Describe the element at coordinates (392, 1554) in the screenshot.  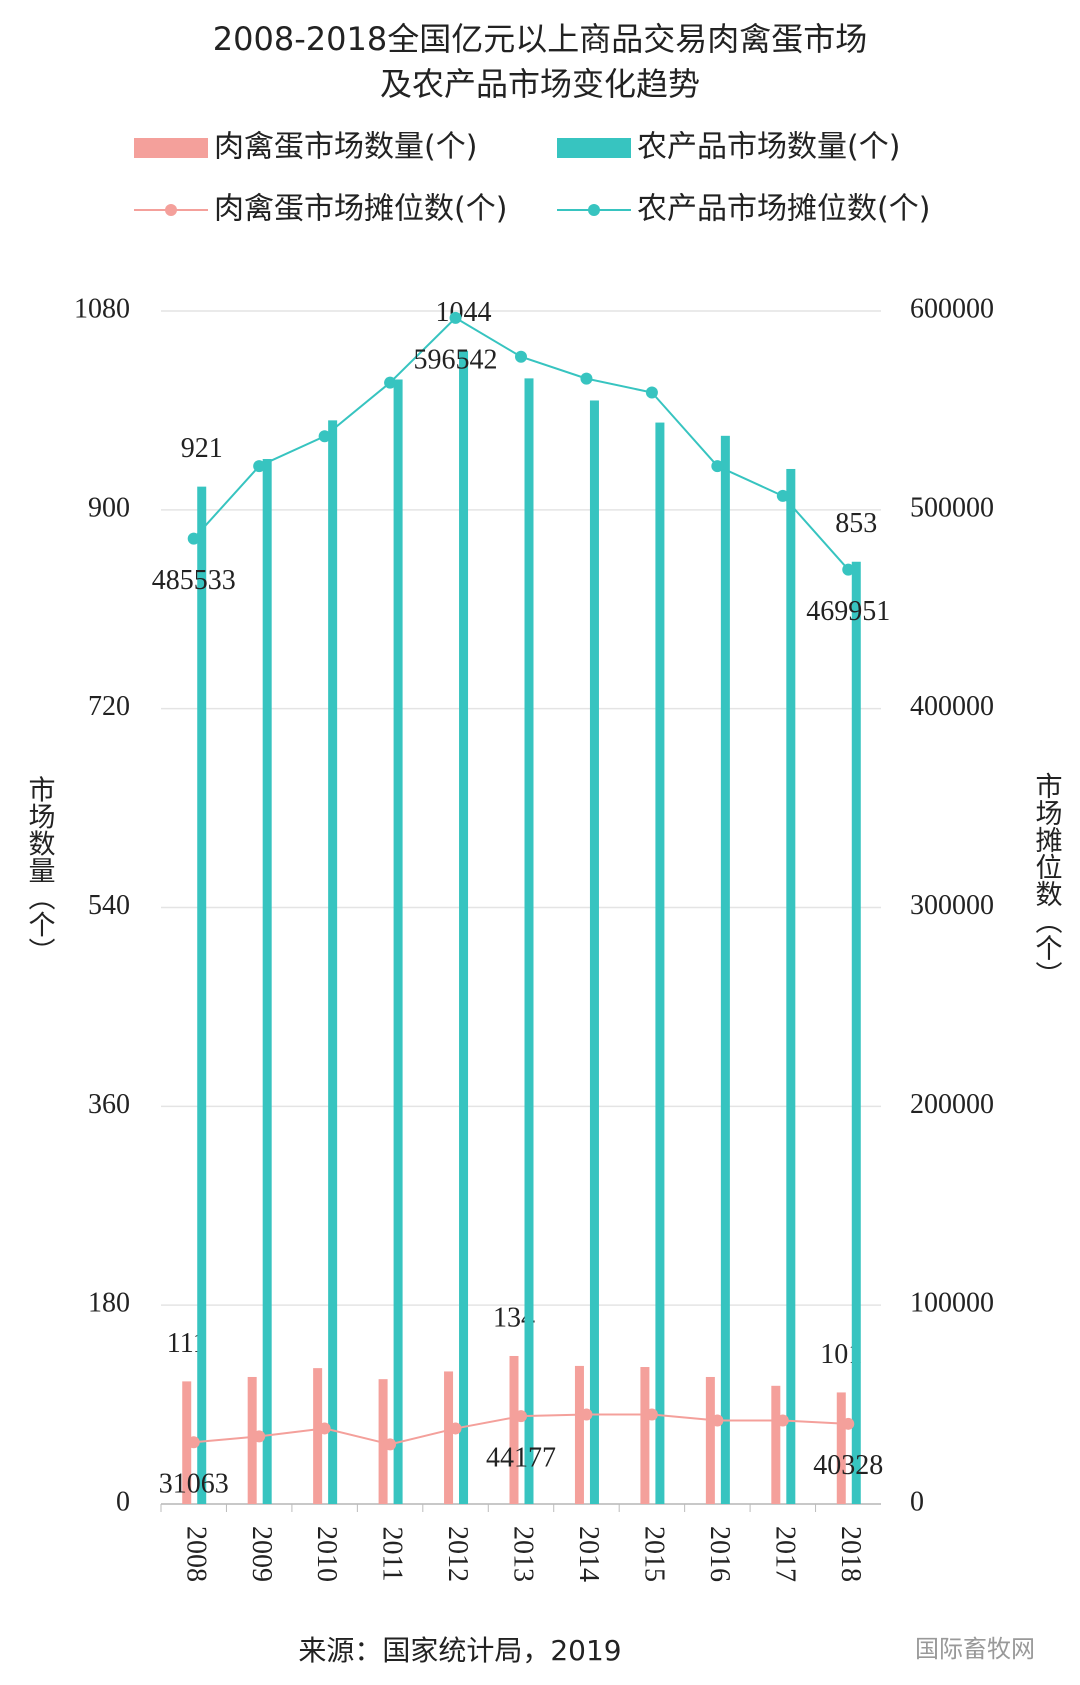
I see `x-tick-label: 2011` at that location.